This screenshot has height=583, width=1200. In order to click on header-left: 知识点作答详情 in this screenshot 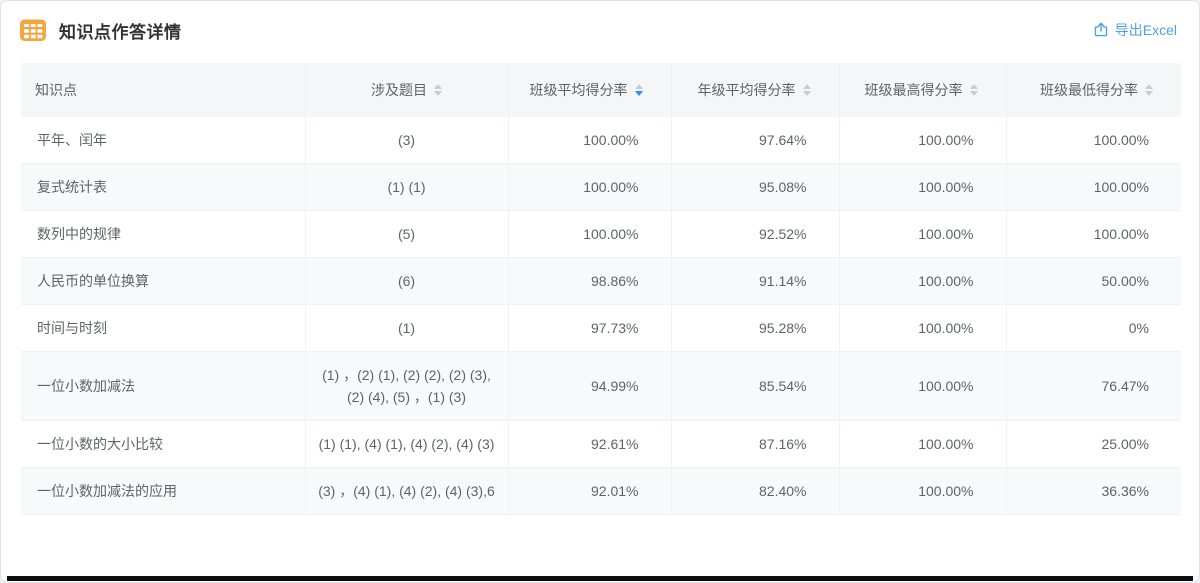, I will do `click(100, 30)`.